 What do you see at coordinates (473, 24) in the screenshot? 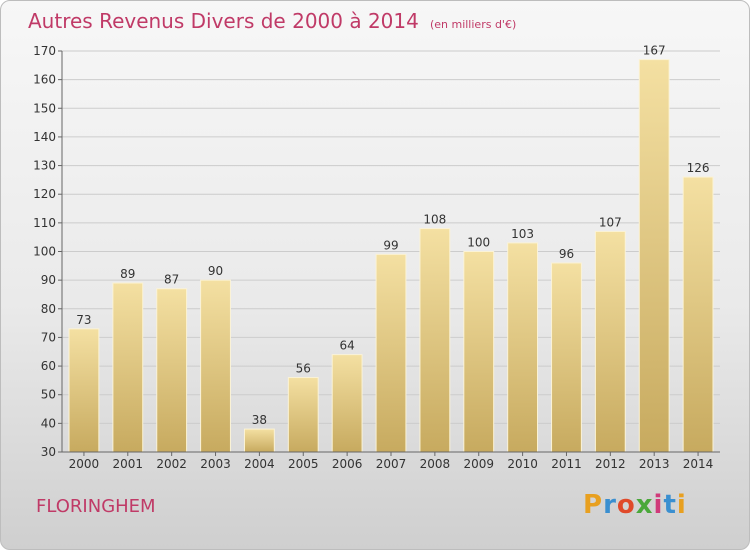
I see `chart-unit: (en milliers d'€)` at bounding box center [473, 24].